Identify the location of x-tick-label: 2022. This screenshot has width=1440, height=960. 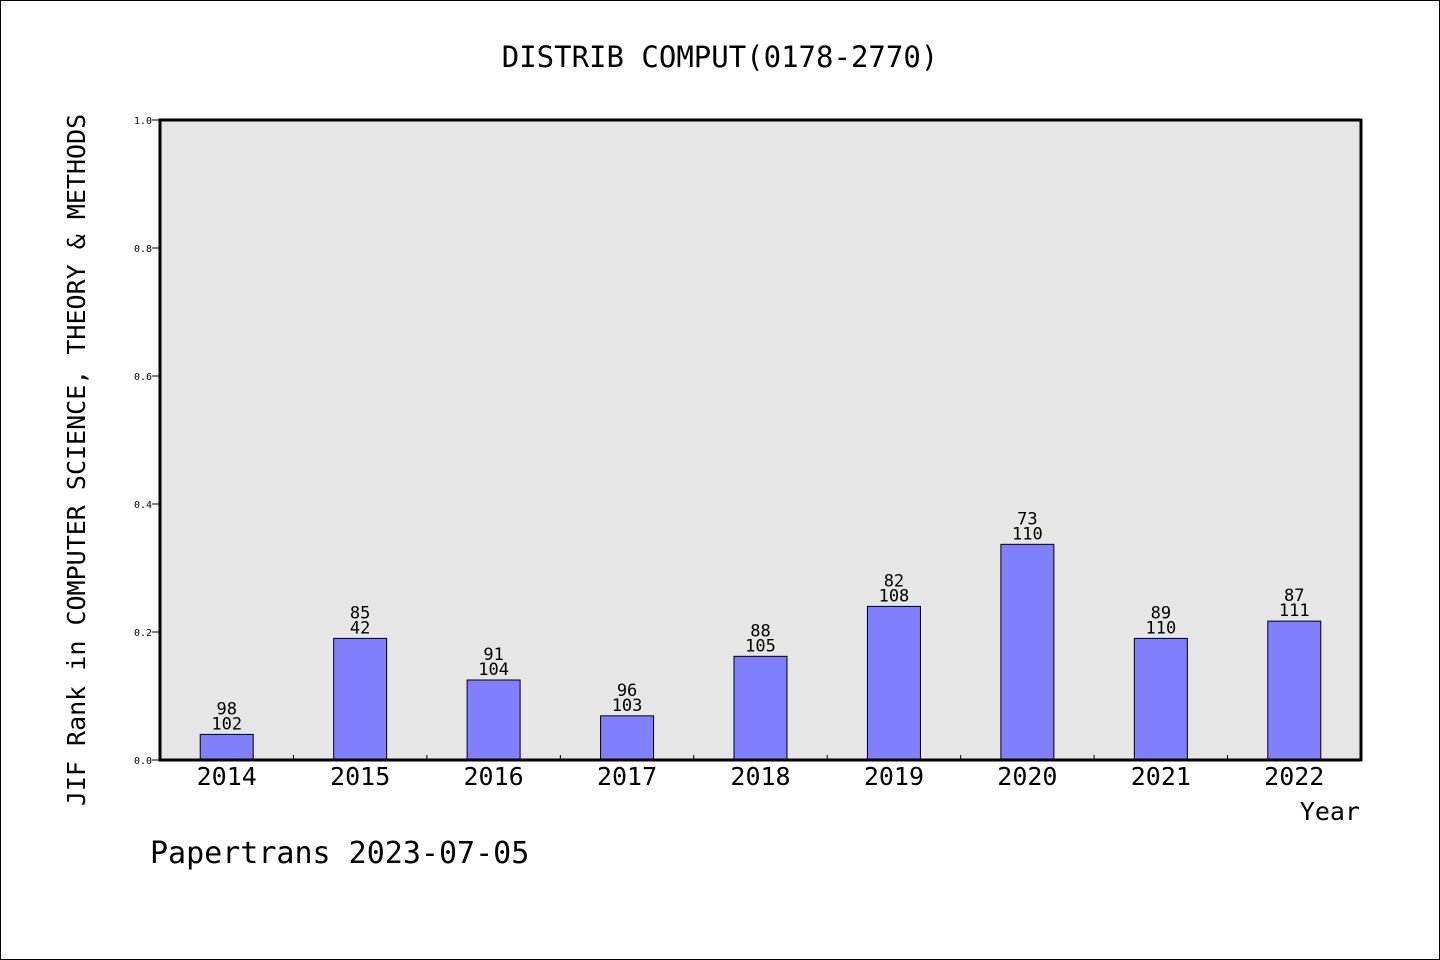
(1294, 776).